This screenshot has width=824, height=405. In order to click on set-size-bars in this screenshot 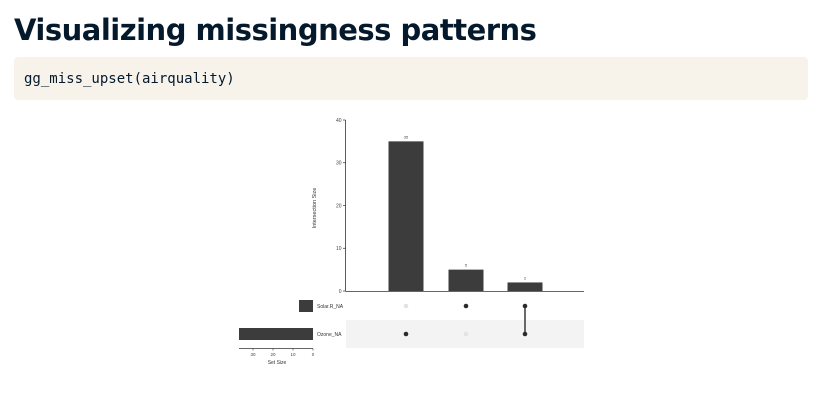, I will do `click(276, 320)`.